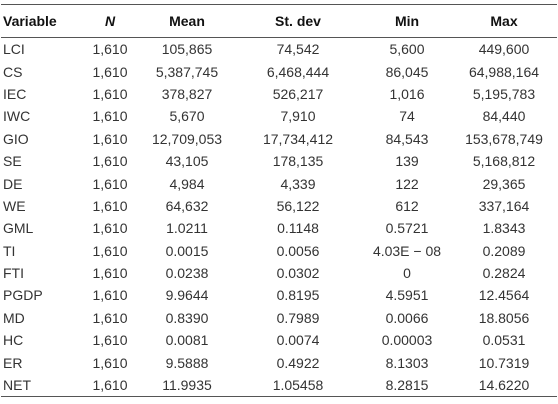 This screenshot has height=404, width=558. I want to click on table-row: IWC 1,610 5,670 7,910 74 84,440, so click(279, 116).